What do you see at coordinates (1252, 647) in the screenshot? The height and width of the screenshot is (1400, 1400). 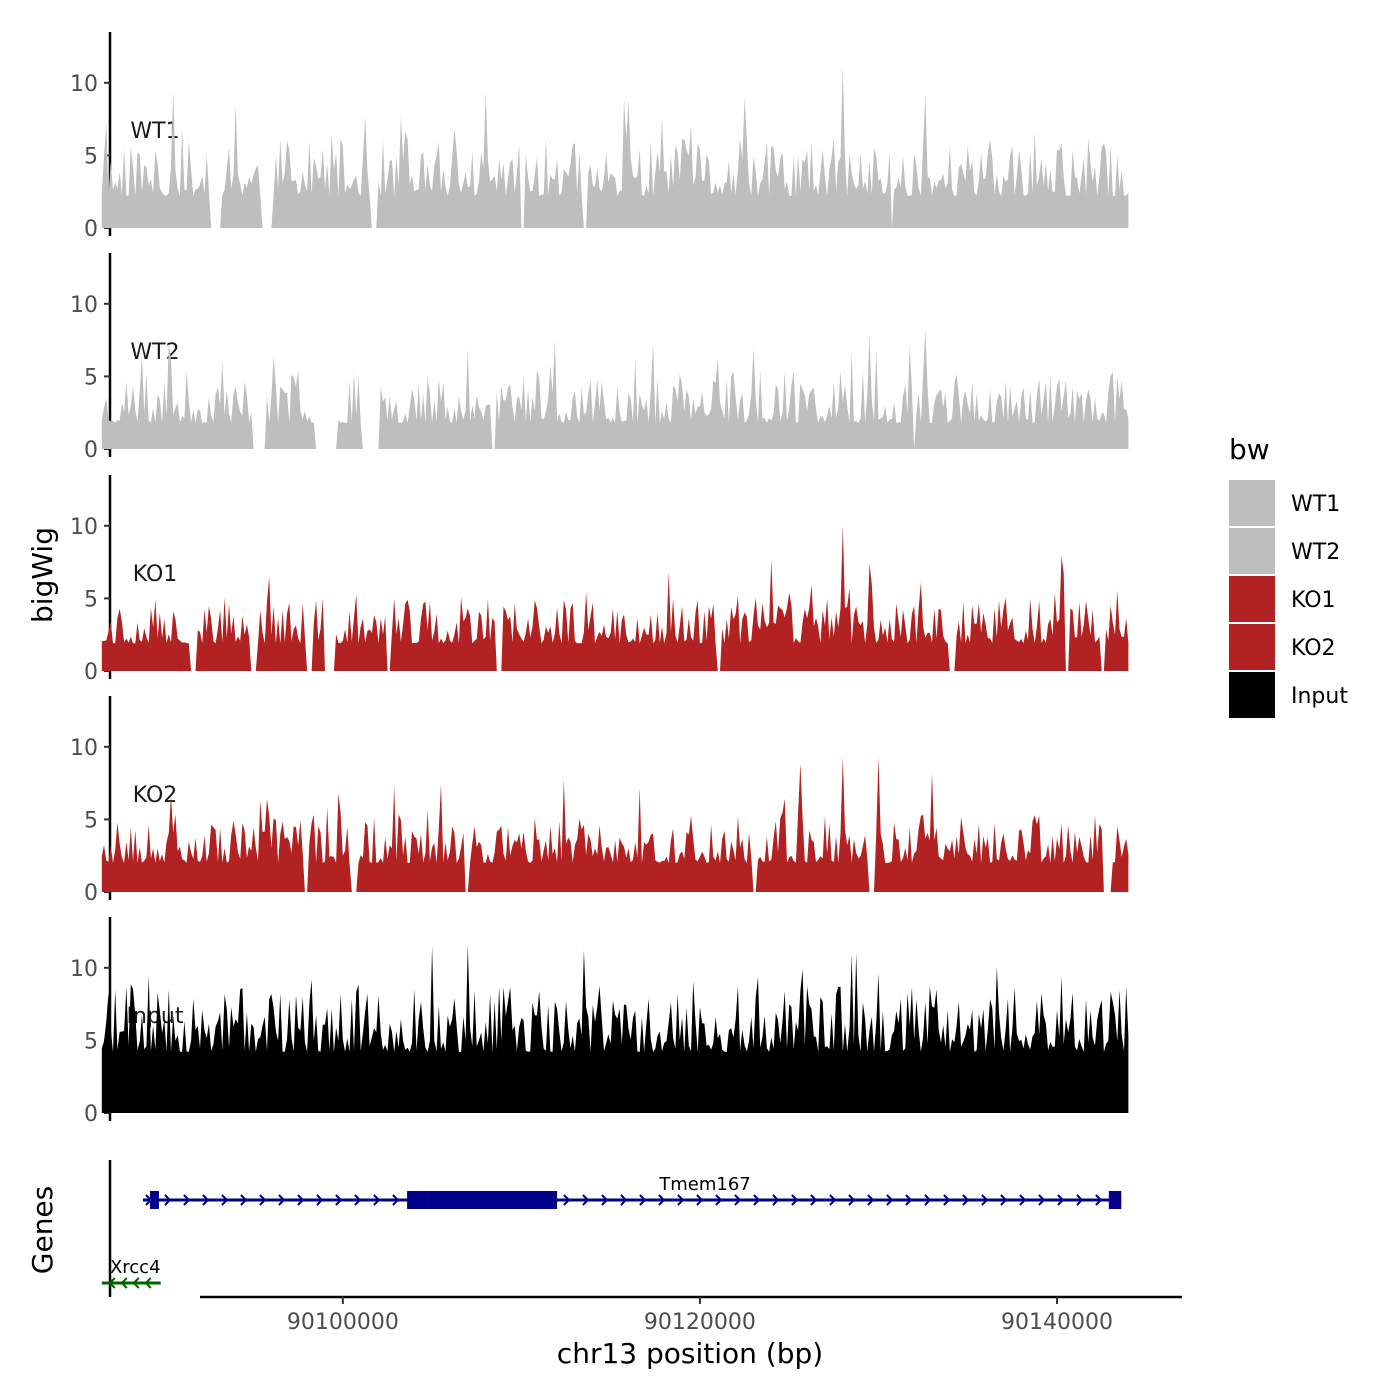 I see `legend-swatch-ko2` at bounding box center [1252, 647].